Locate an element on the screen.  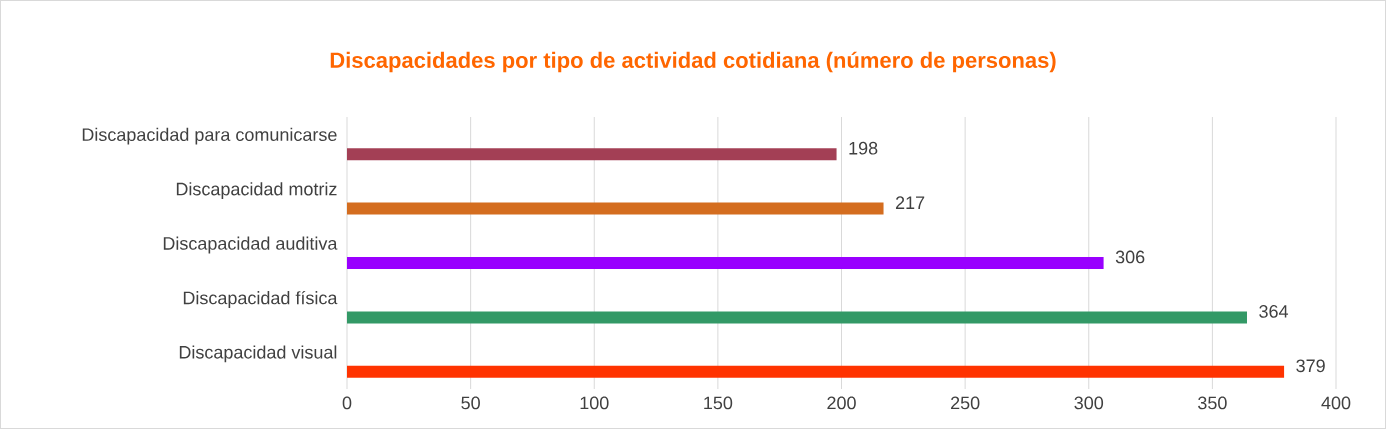
y-tick-label: Discapacidad visual is located at coordinates (258, 354).